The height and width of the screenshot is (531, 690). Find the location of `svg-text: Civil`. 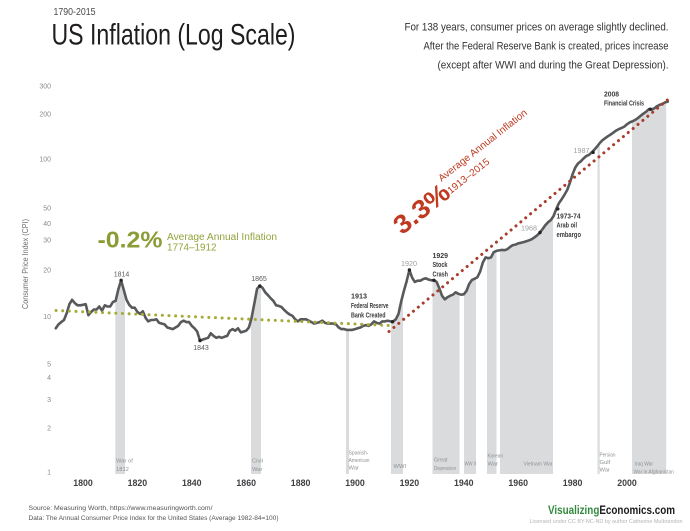

svg-text: Civil is located at coordinates (257, 462).